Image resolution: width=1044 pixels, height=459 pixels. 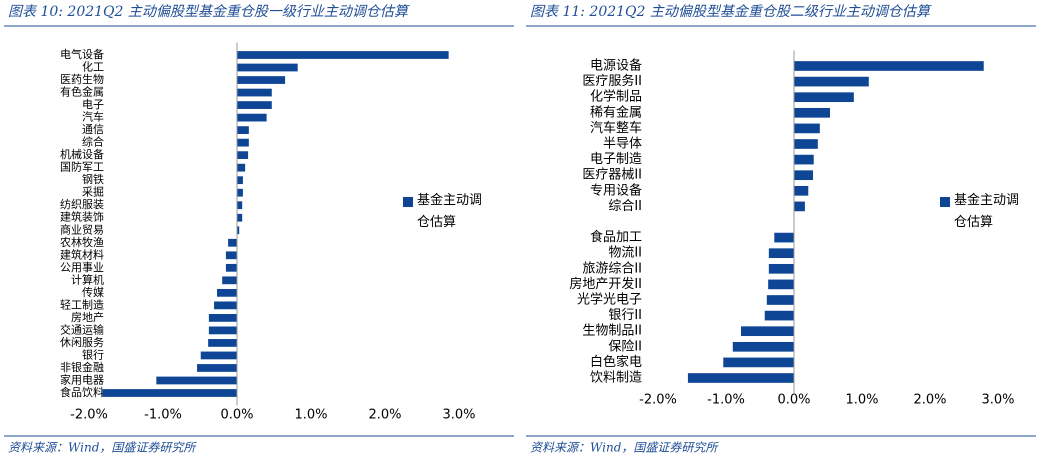 I want to click on y-tick-label: 房地产, so click(x=87, y=317).